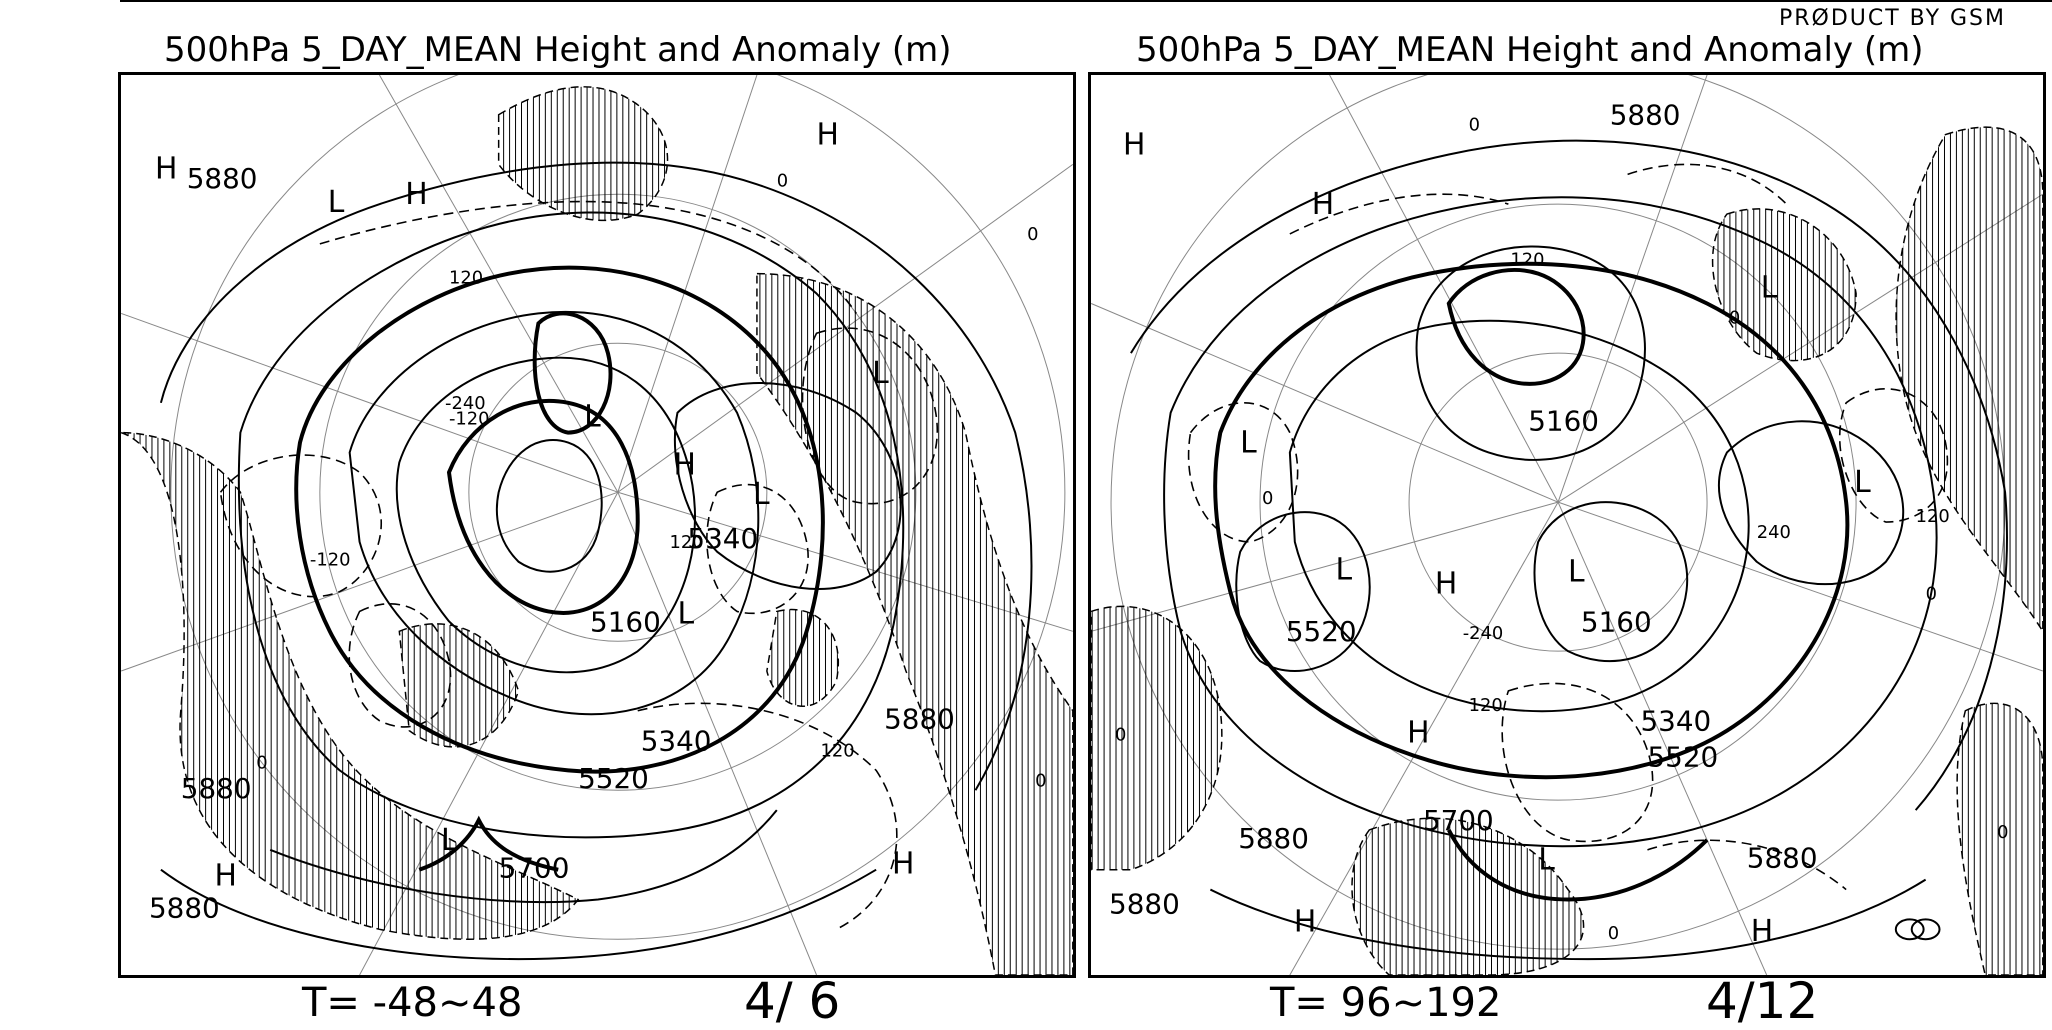 The image size is (2052, 1030). What do you see at coordinates (1386, 1003) in the screenshot?
I see `panel-2-time-range: T= 96~192` at bounding box center [1386, 1003].